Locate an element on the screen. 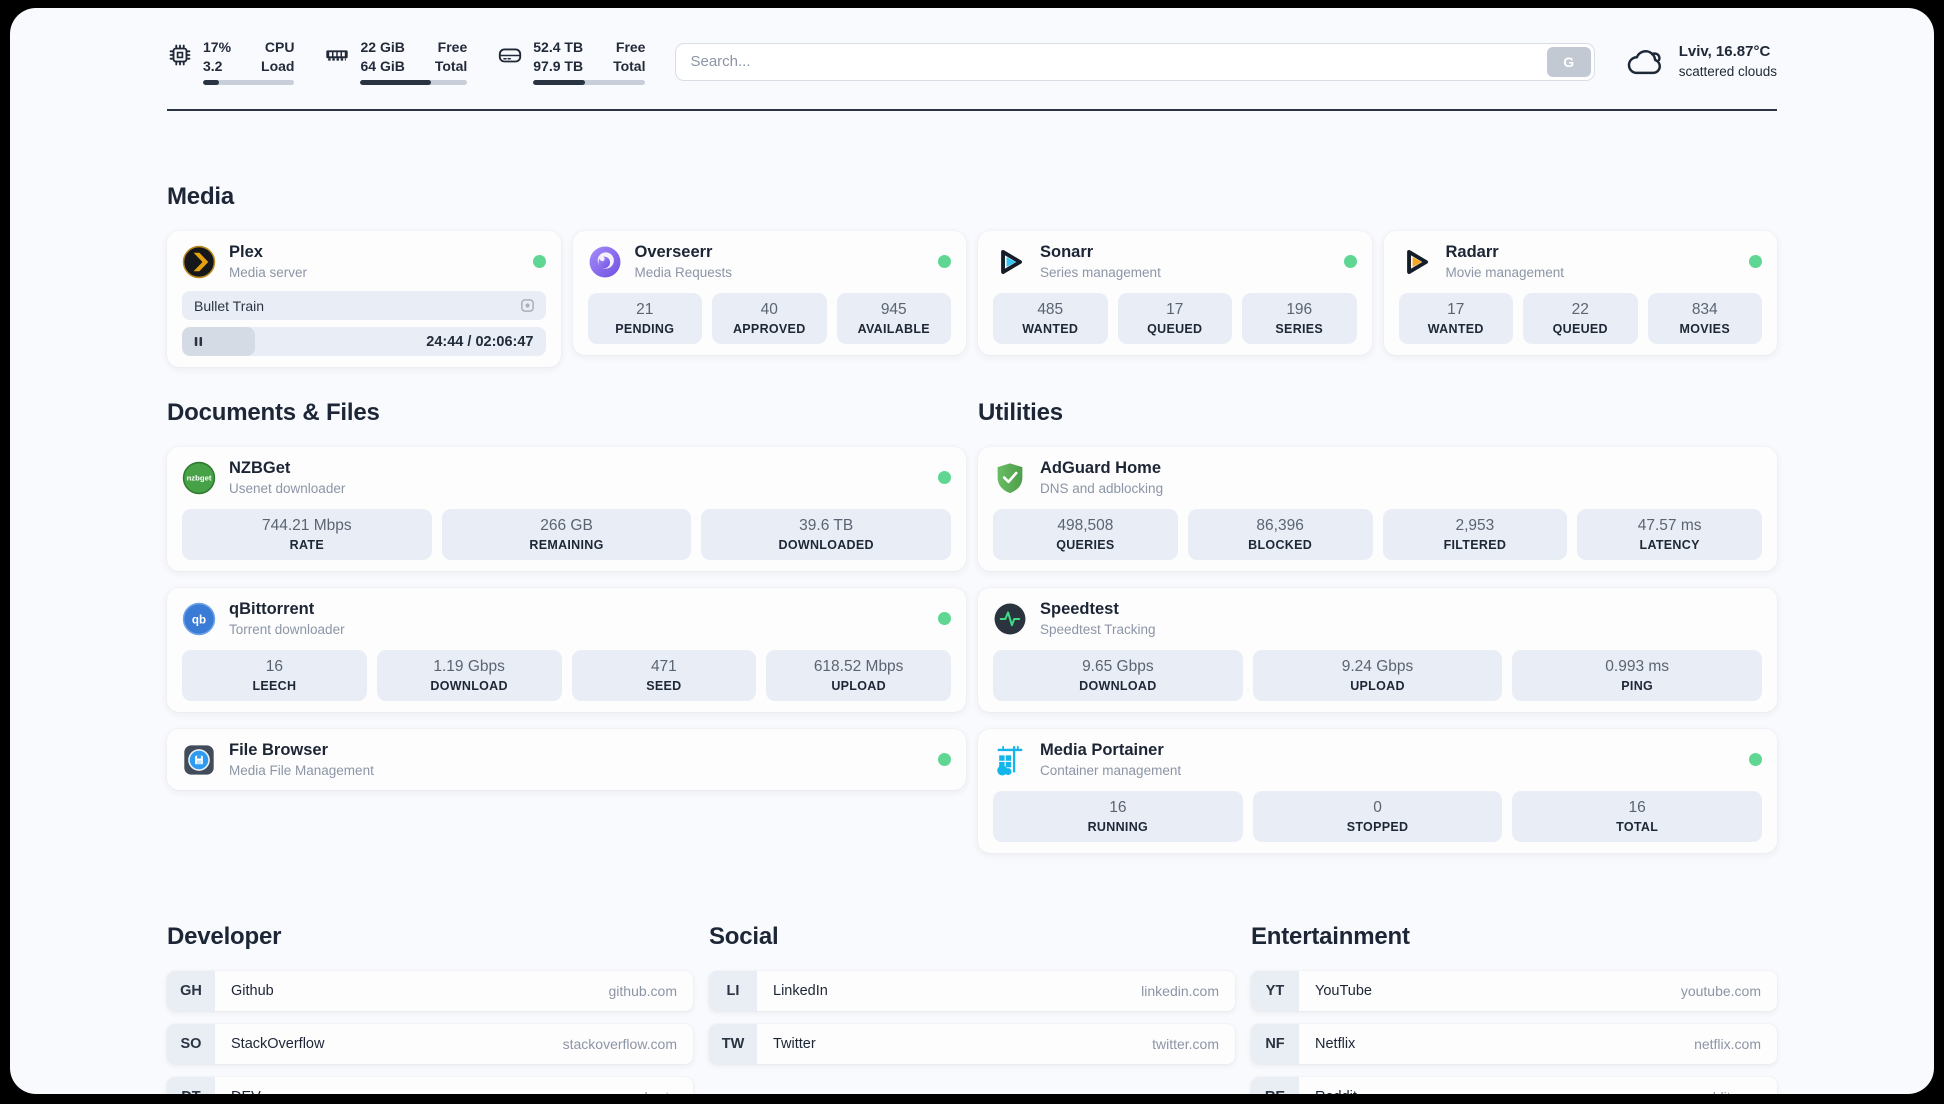 Image resolution: width=1944 pixels, height=1104 pixels. app-card-titles: Media Portainer Container management is located at coordinates (1110, 759).